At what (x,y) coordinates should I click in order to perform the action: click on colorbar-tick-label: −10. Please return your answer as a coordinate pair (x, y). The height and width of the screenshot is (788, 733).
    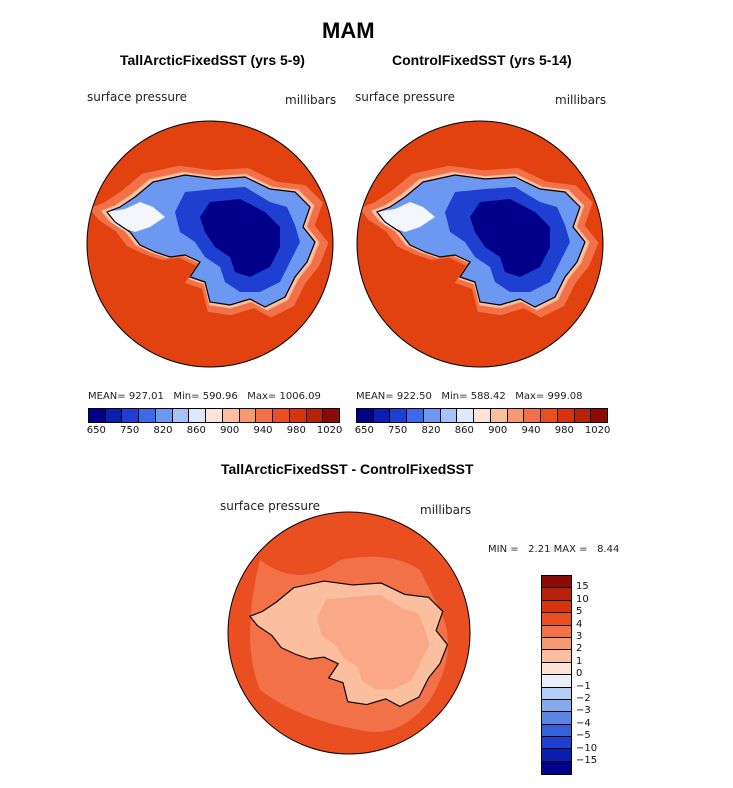
    Looking at the image, I should click on (587, 748).